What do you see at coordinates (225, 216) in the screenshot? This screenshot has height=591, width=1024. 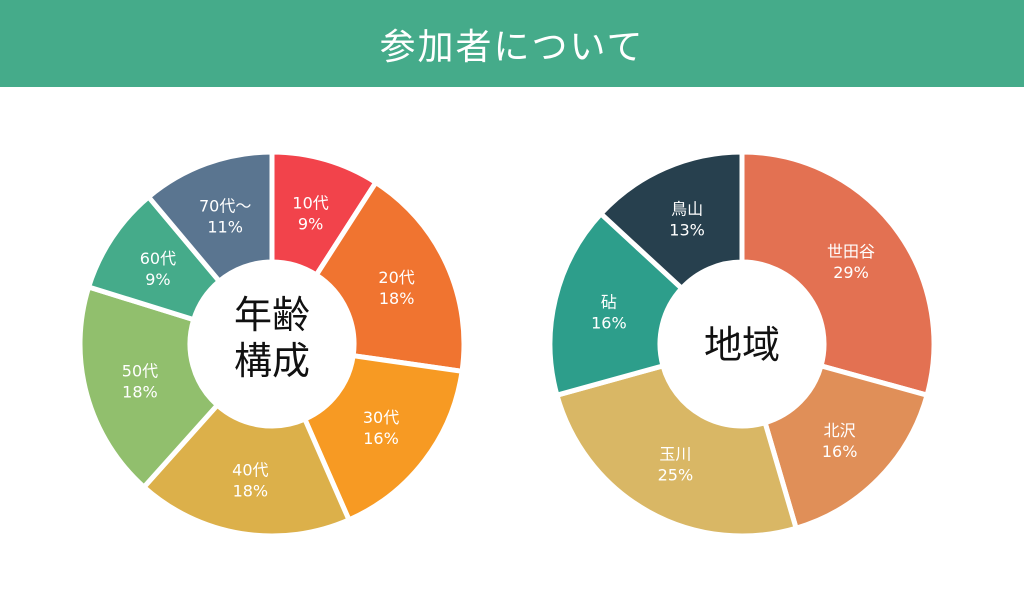 I see `slice-label: 70代〜 11%` at bounding box center [225, 216].